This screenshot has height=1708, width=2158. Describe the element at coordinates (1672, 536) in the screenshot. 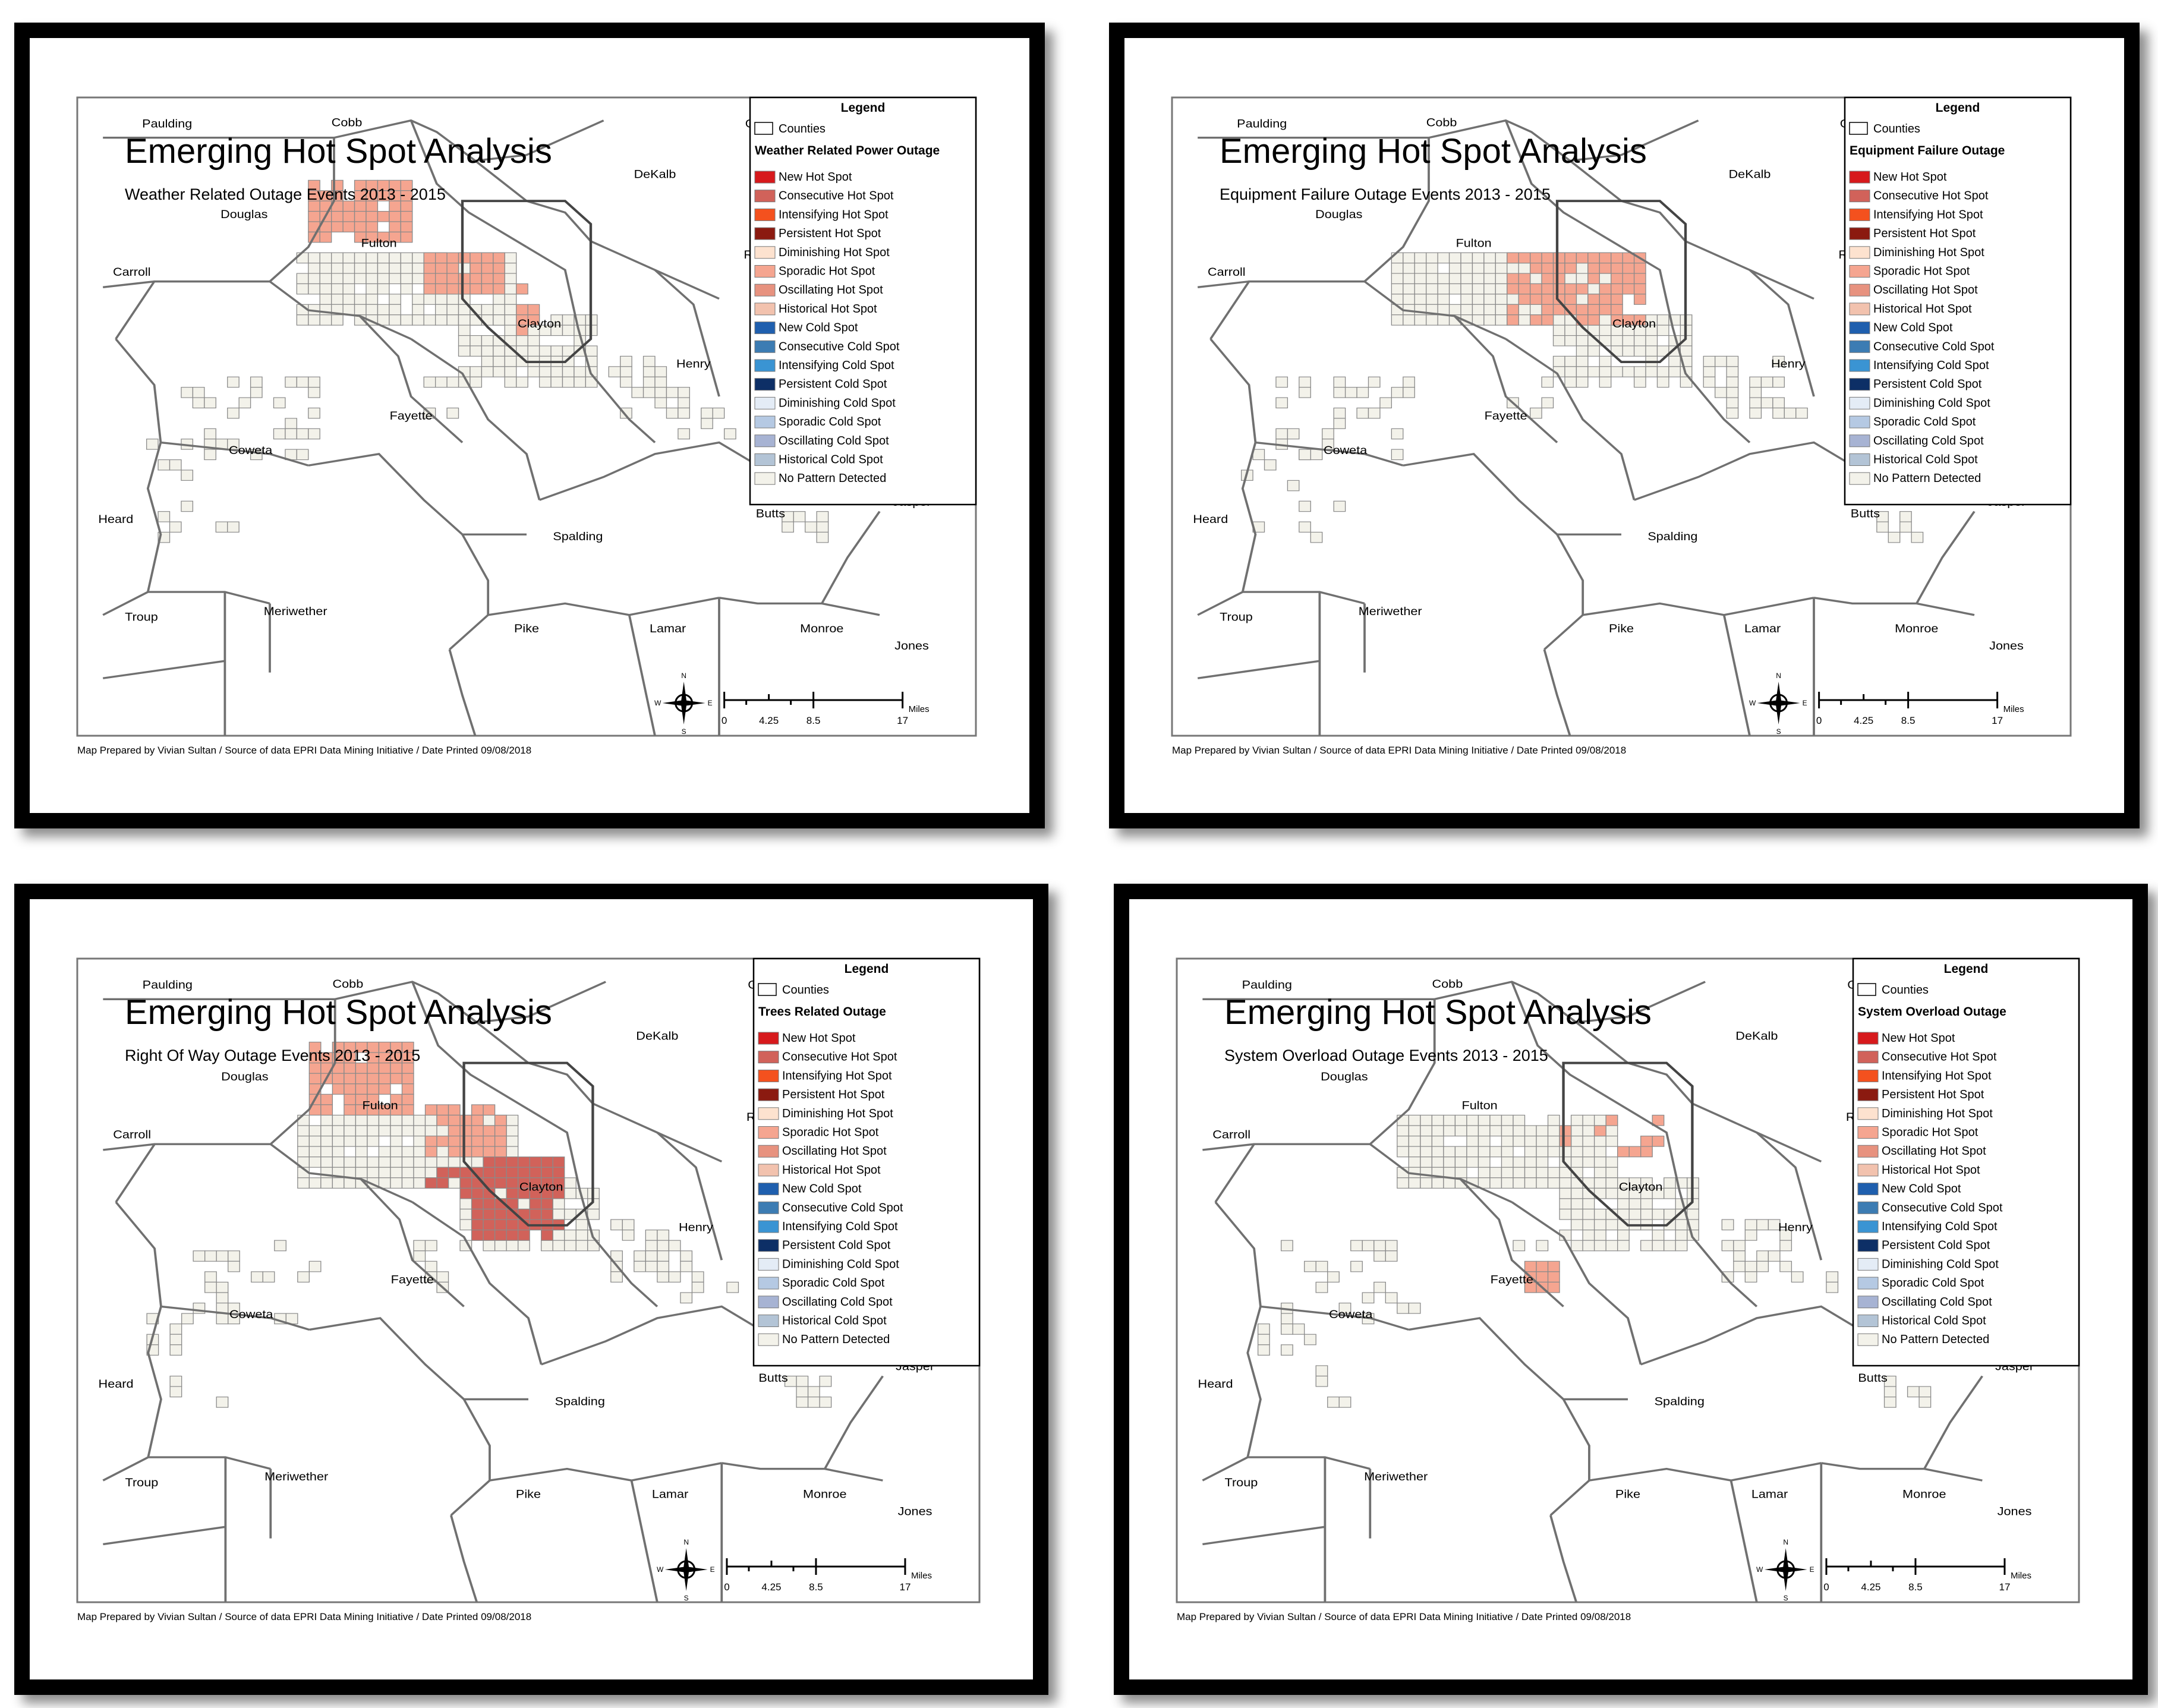

I see `county-label-spalding: Spalding` at that location.